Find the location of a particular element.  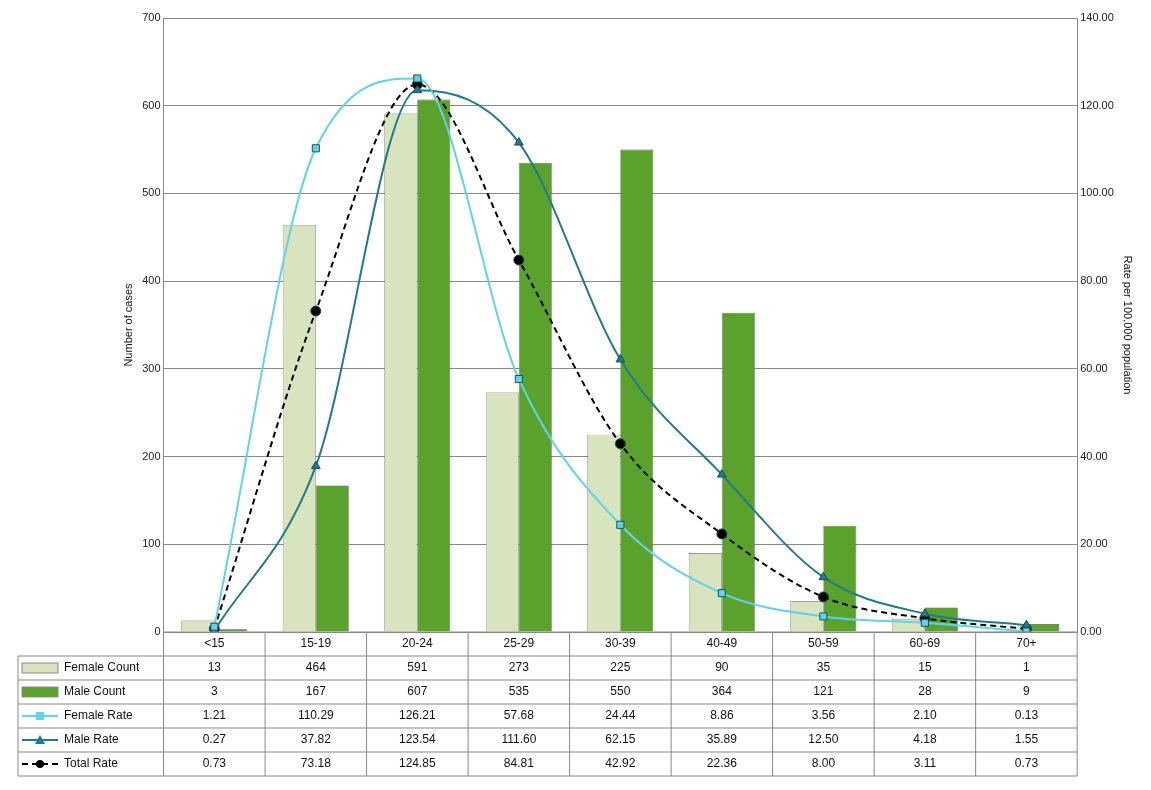

legend-label: Male Count is located at coordinates (95, 691).